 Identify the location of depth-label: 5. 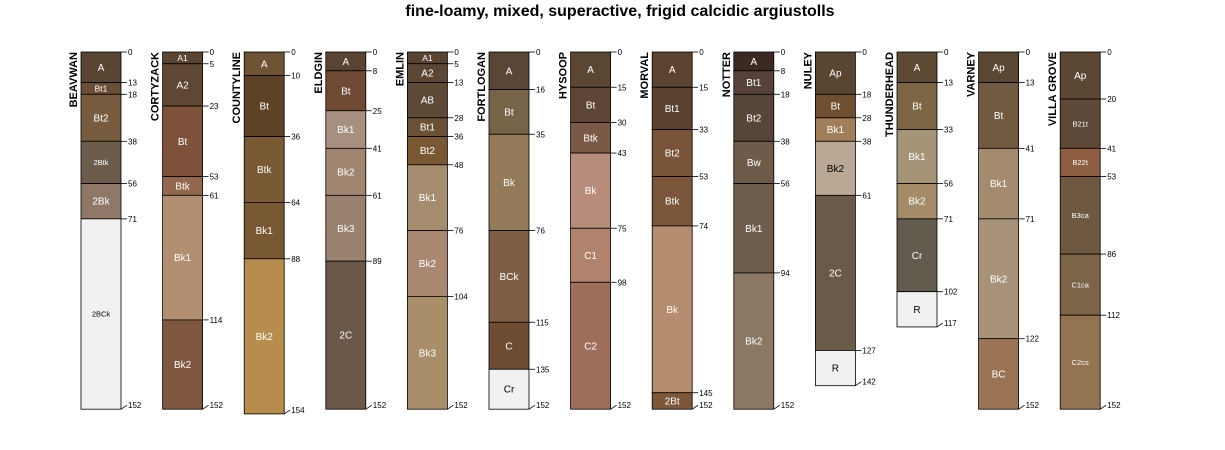
(212, 64).